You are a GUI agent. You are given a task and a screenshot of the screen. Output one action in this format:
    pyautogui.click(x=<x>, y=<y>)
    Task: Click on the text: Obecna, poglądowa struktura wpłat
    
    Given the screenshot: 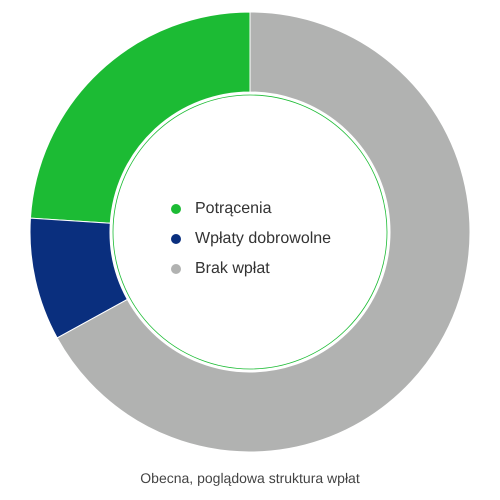 What is the action you would take?
    pyautogui.click(x=250, y=478)
    